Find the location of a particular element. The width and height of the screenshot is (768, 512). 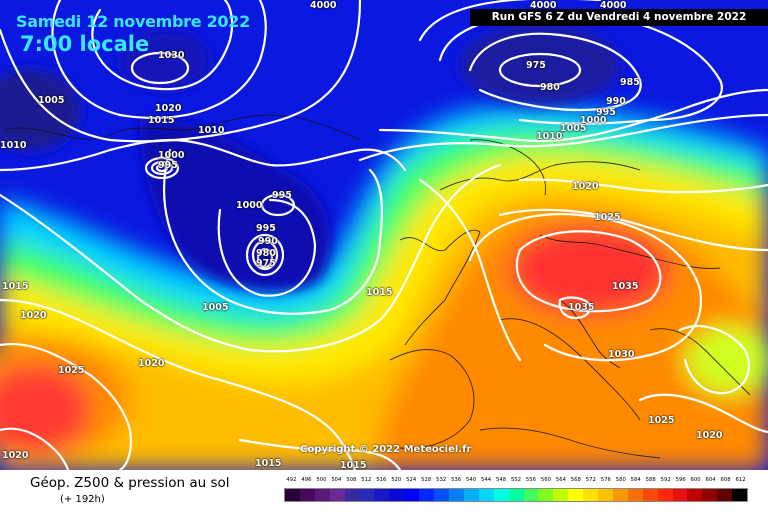

valid-time-label: 7:00 locale is located at coordinates (85, 44).